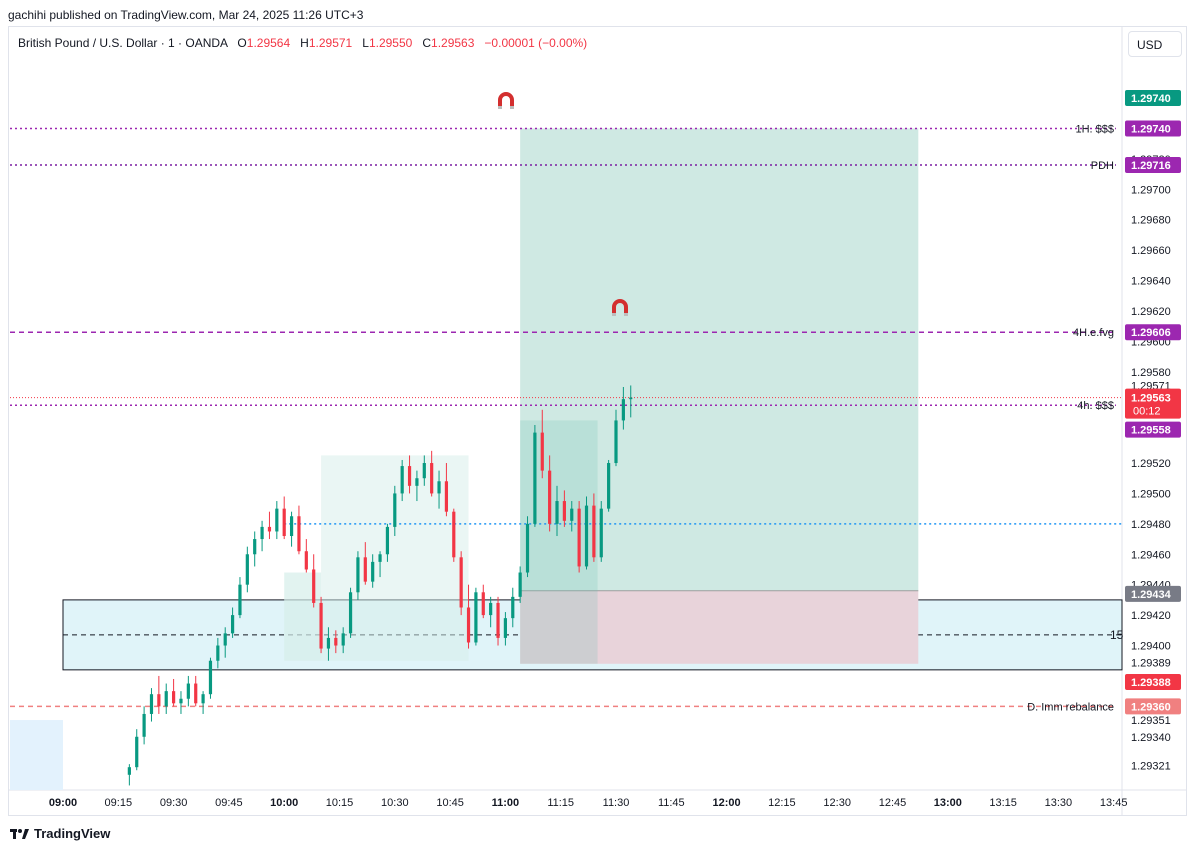  I want to click on price-tag-text-2: 1.29716, so click(1151, 166).